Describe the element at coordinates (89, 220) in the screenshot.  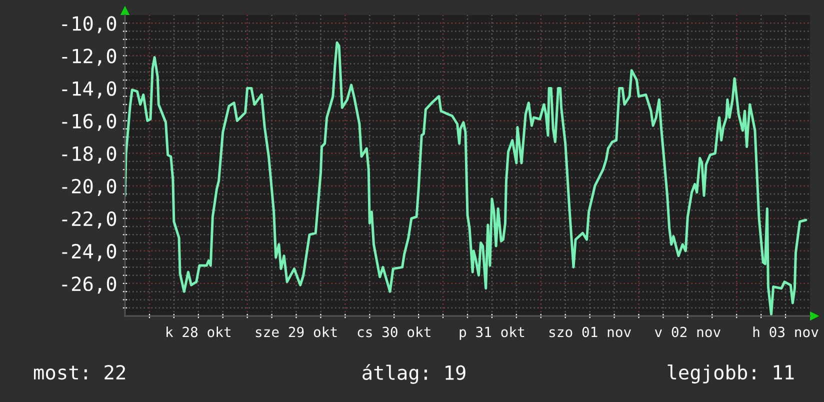
I see `y-tick-label: -22,0` at that location.